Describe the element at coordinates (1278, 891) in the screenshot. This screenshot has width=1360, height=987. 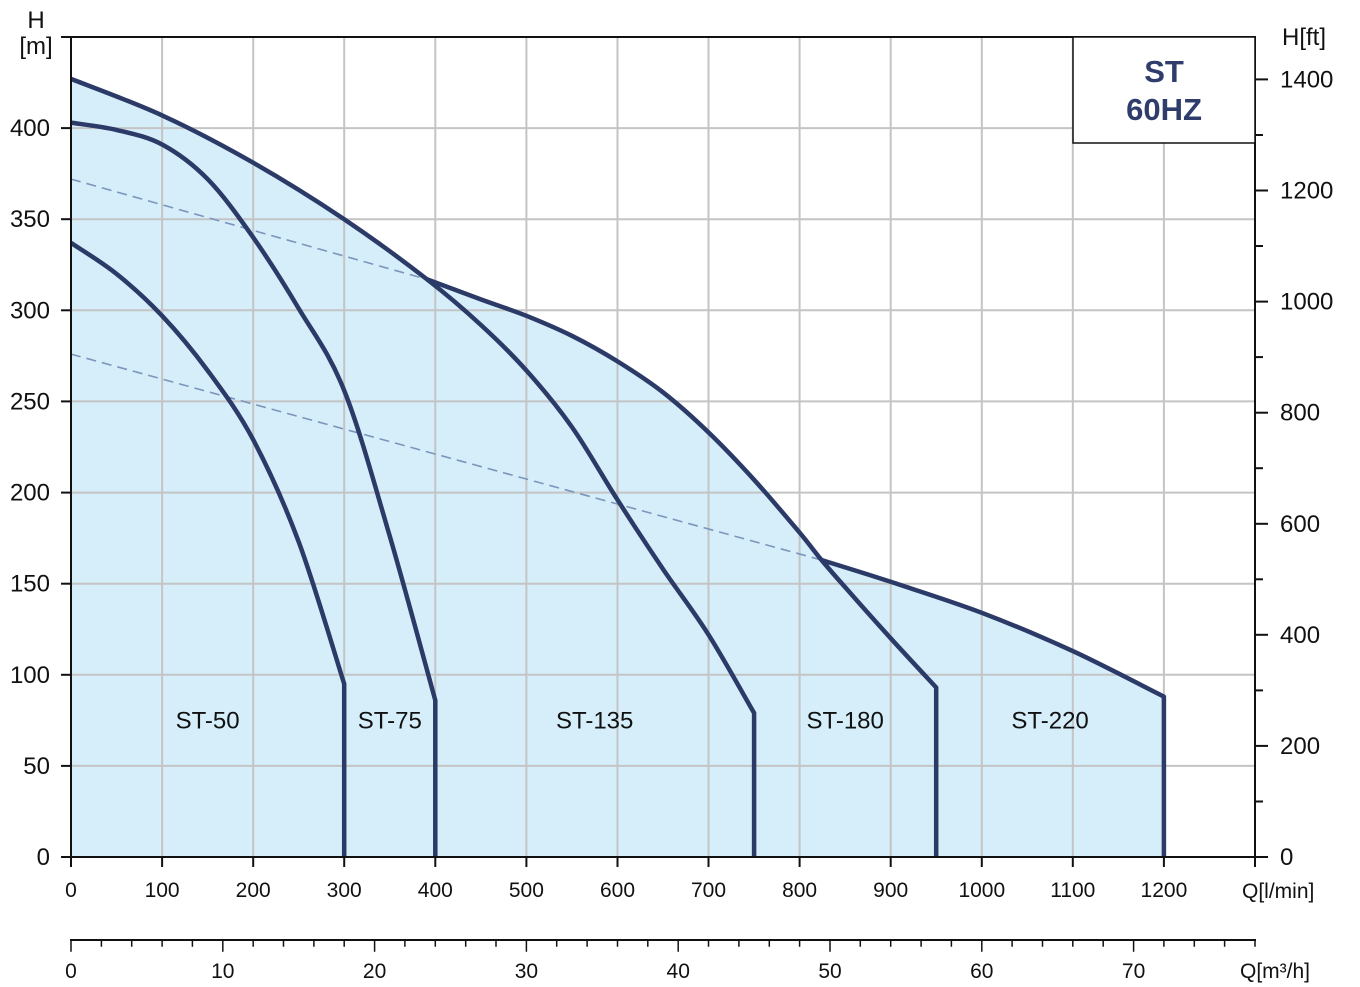
I see `x-axis-title: Q[l/min]` at that location.